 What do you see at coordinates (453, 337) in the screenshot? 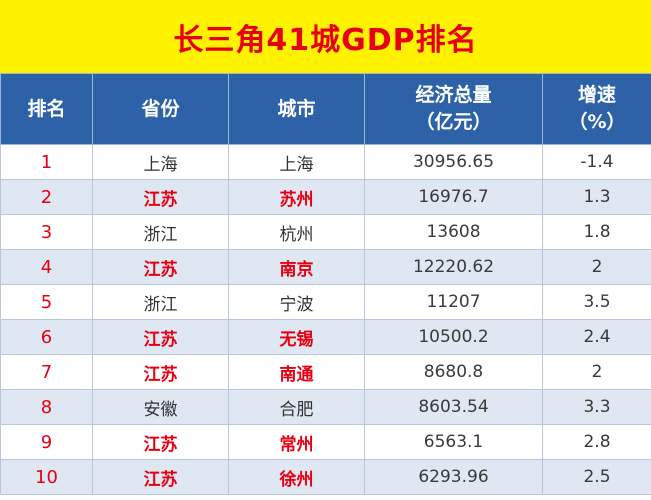
I see `gdp-cell: 10500.2` at bounding box center [453, 337].